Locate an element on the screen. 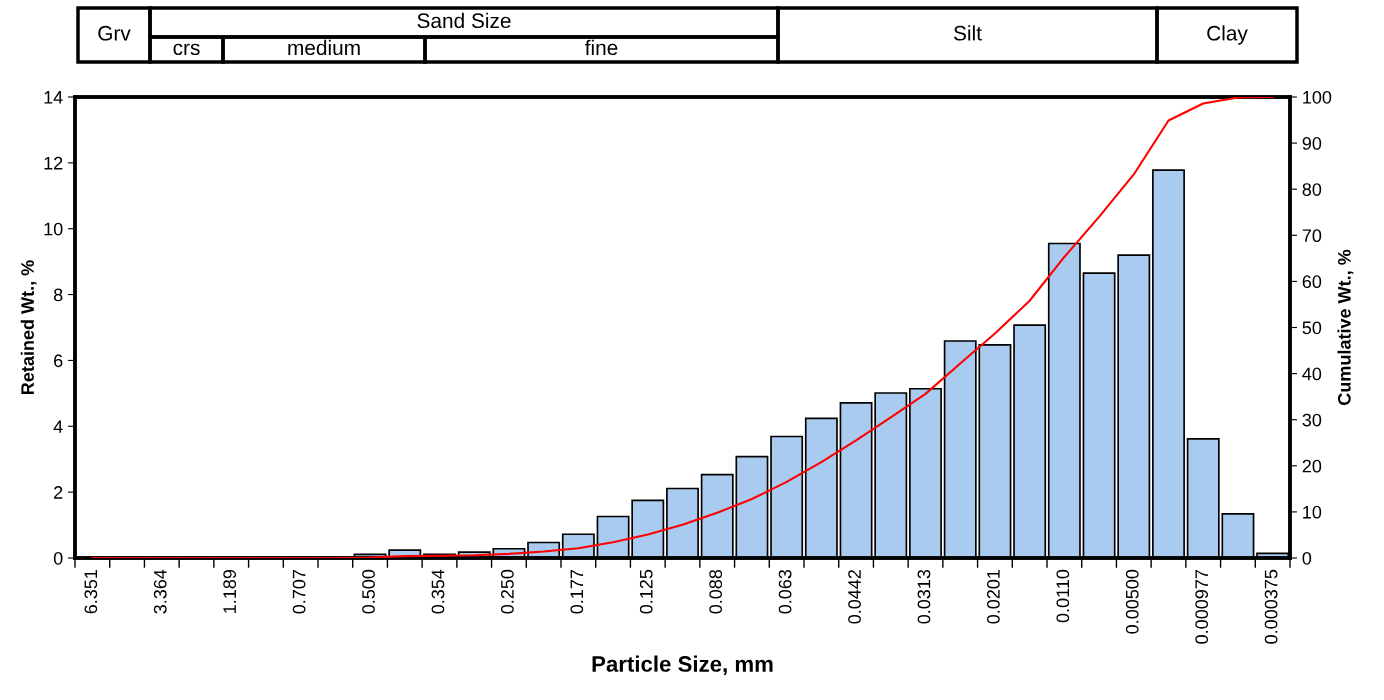 The height and width of the screenshot is (700, 1384). x-tick-label: 0.0201 is located at coordinates (993, 596).